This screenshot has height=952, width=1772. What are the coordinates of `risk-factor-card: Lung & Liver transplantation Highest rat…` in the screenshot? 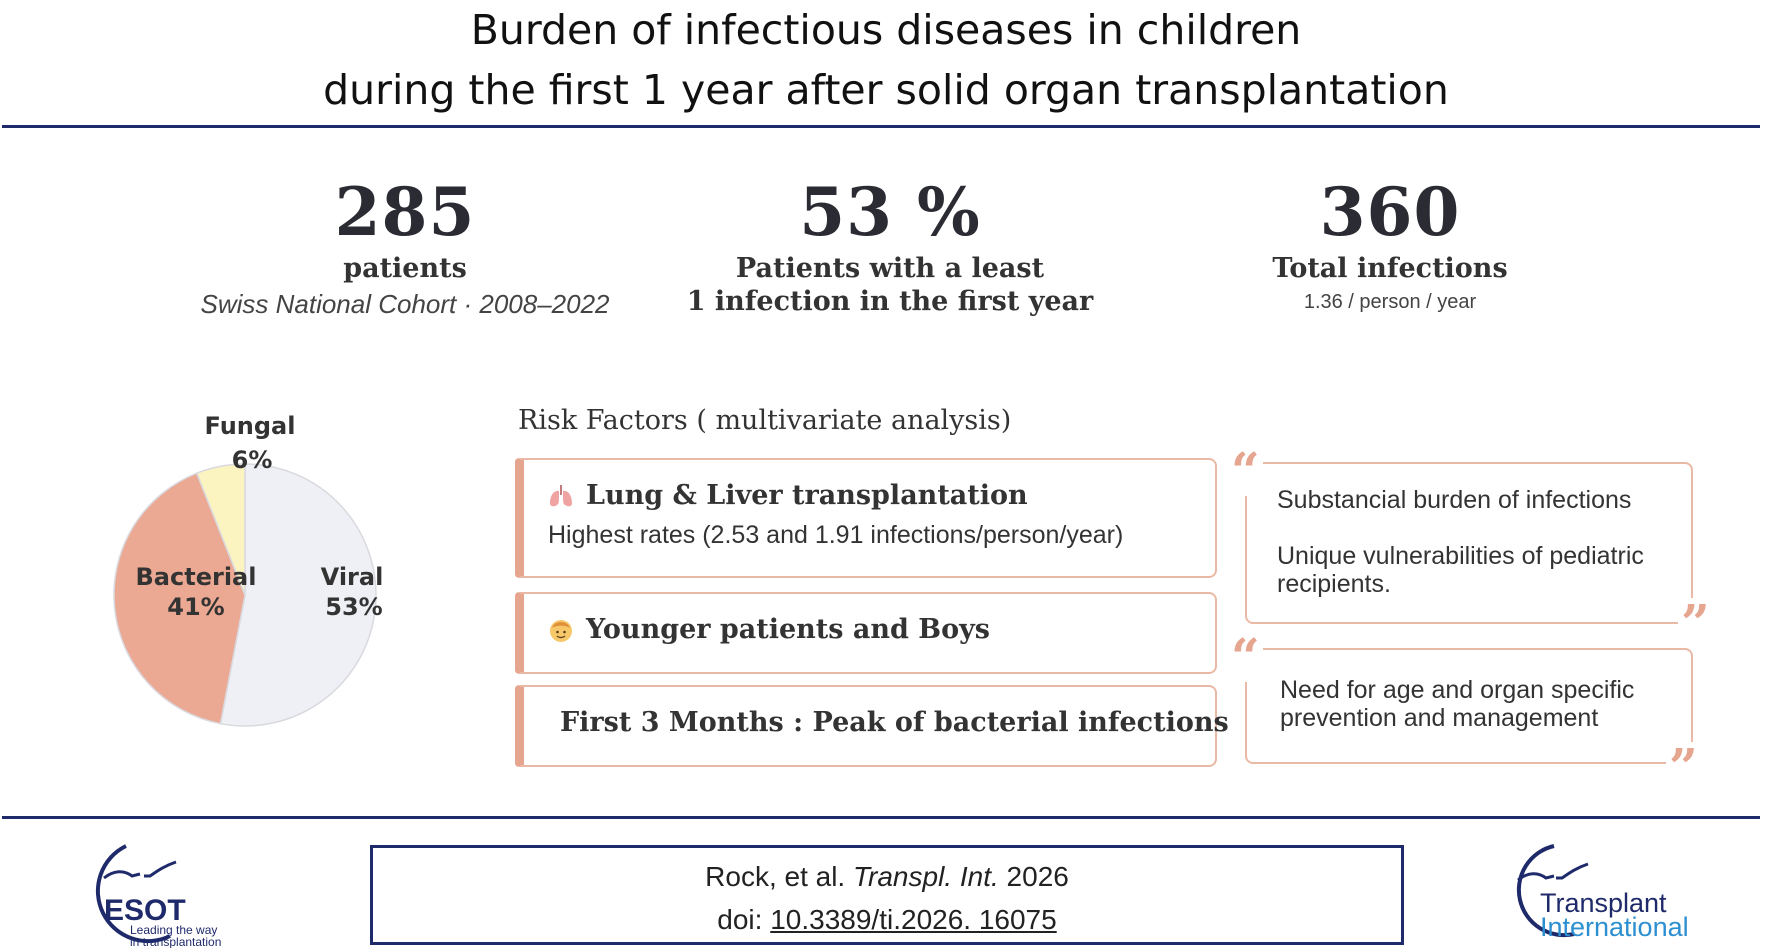 It's located at (866, 518).